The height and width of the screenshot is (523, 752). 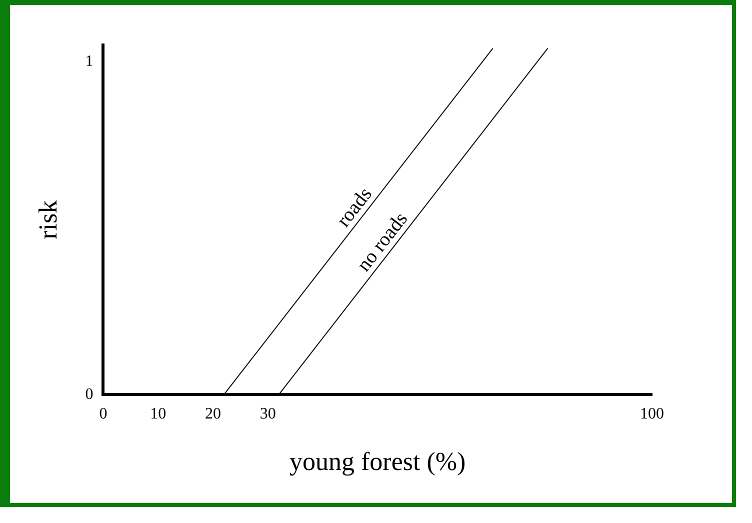 I want to click on x-tick-label: 100, so click(x=652, y=413).